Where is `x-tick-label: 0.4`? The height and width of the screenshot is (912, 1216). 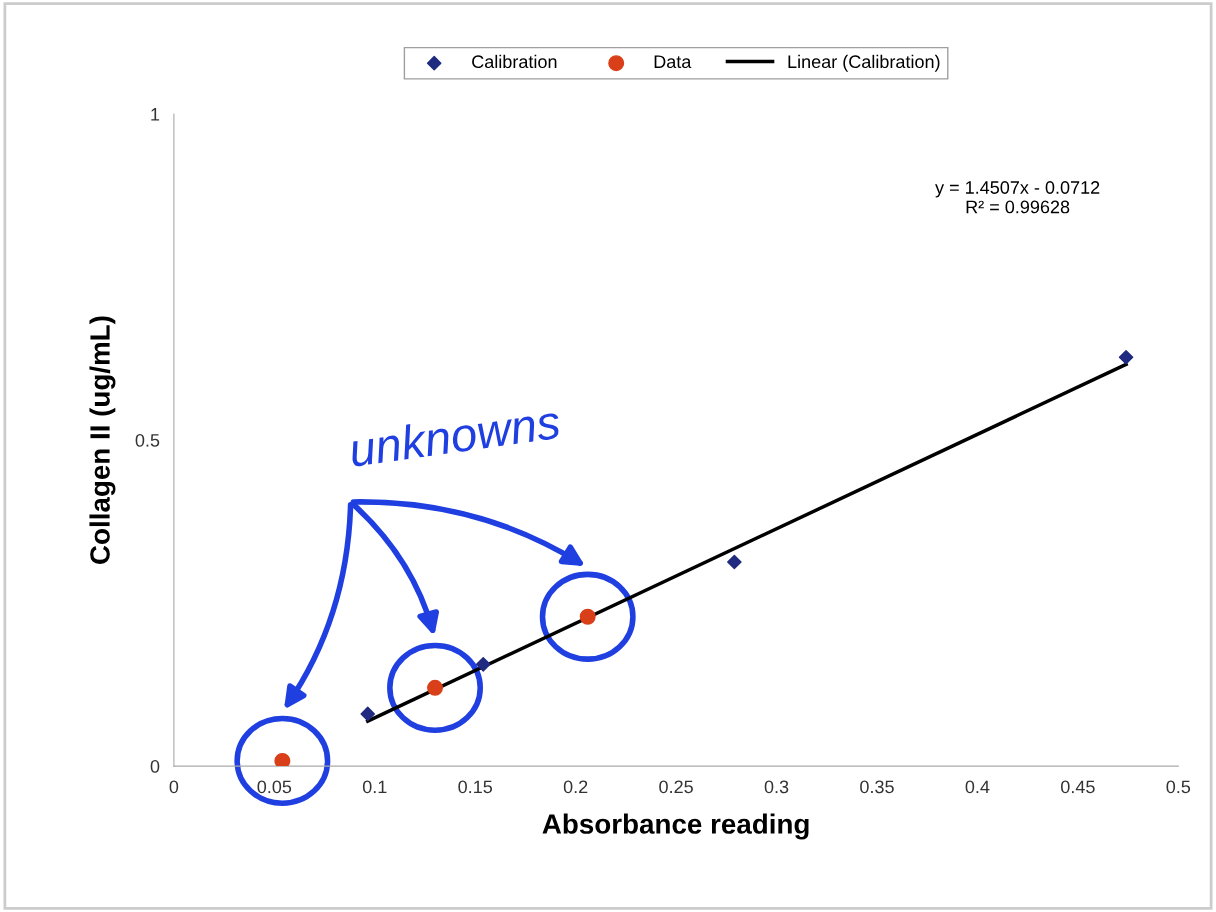
x-tick-label: 0.4 is located at coordinates (977, 787).